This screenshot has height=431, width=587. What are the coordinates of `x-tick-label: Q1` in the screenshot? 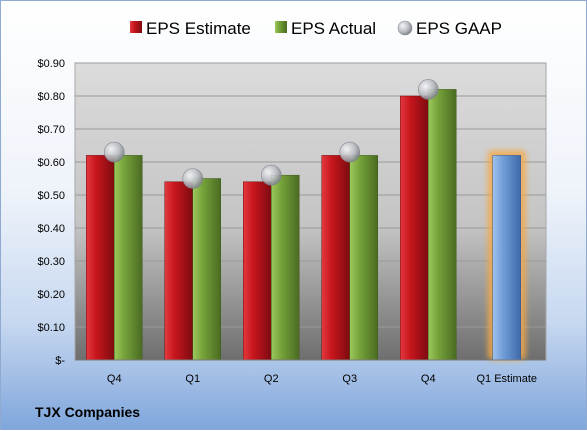 It's located at (192, 379).